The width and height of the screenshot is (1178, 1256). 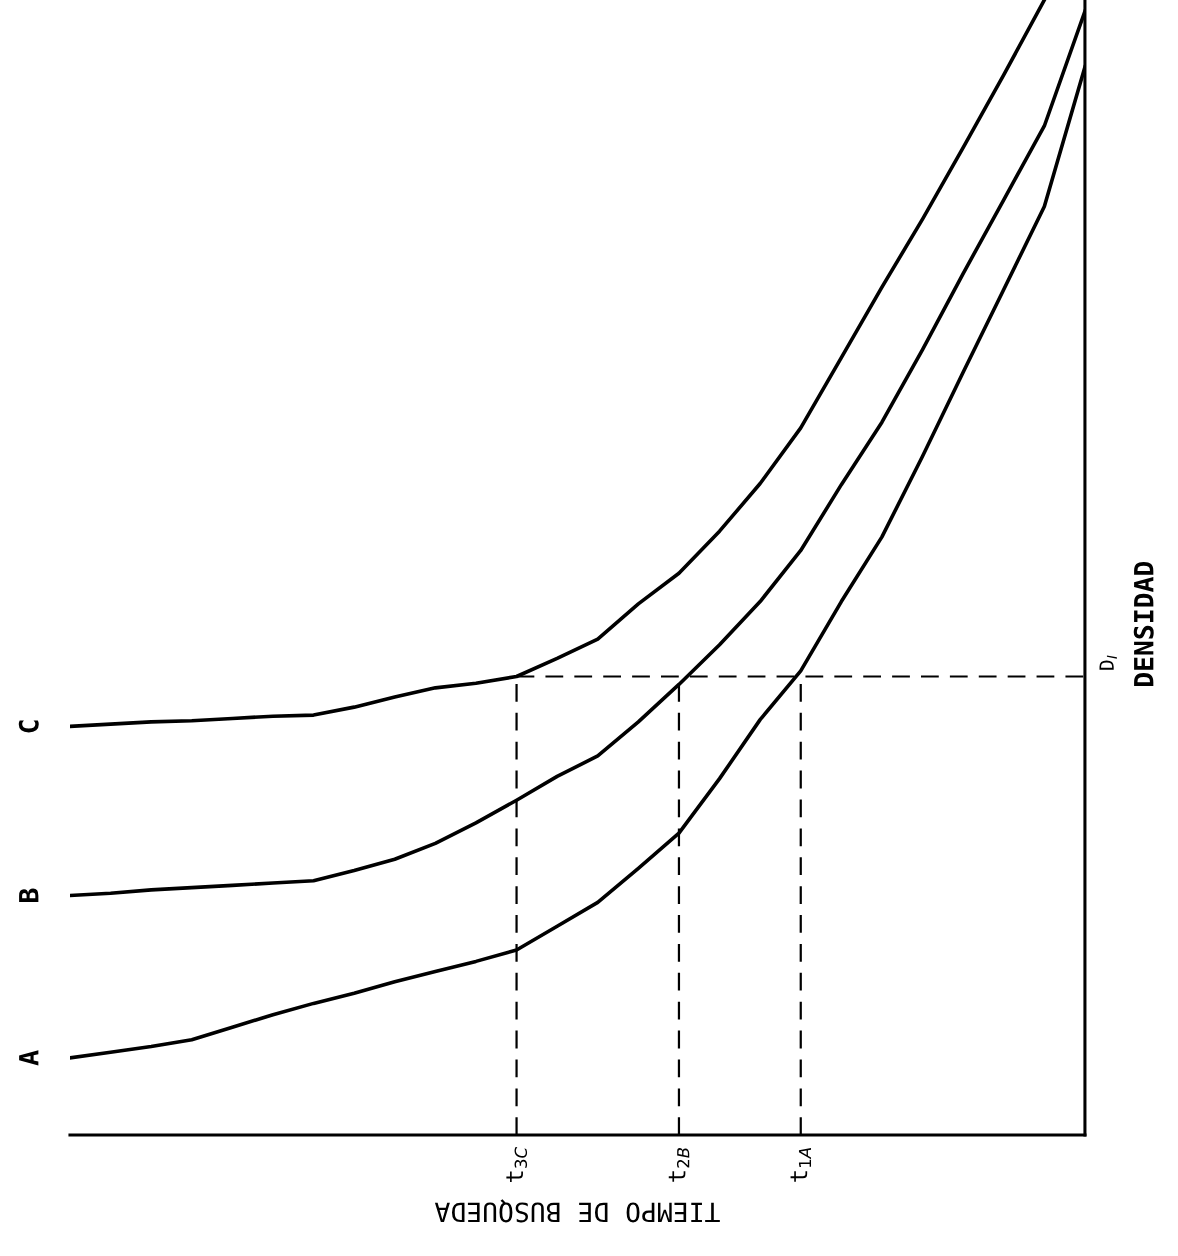 I want to click on x-tick-label: t$_{2B}$, so click(x=679, y=1164).